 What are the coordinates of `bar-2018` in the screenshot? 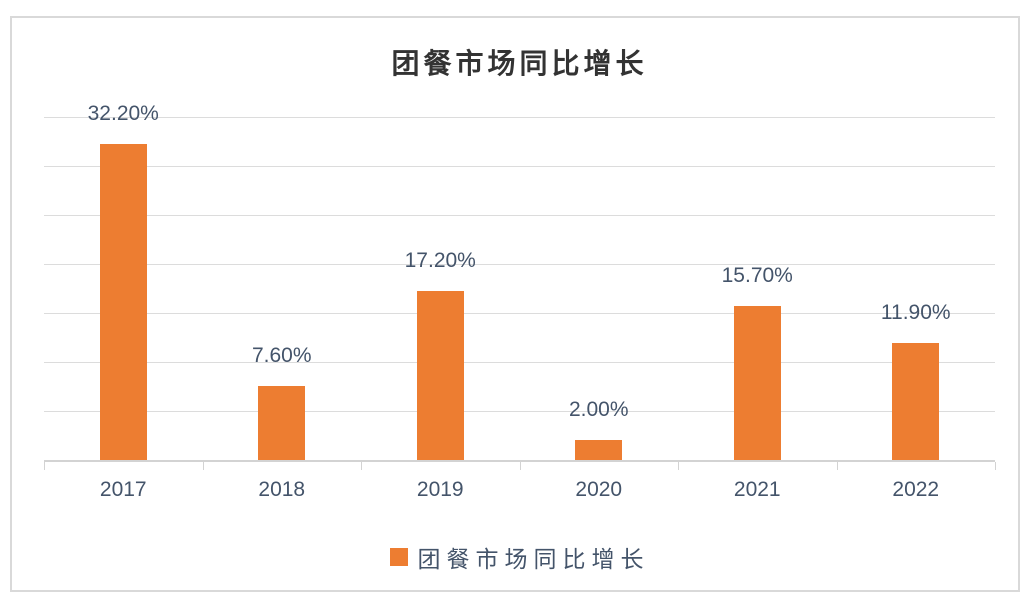 It's located at (282, 422).